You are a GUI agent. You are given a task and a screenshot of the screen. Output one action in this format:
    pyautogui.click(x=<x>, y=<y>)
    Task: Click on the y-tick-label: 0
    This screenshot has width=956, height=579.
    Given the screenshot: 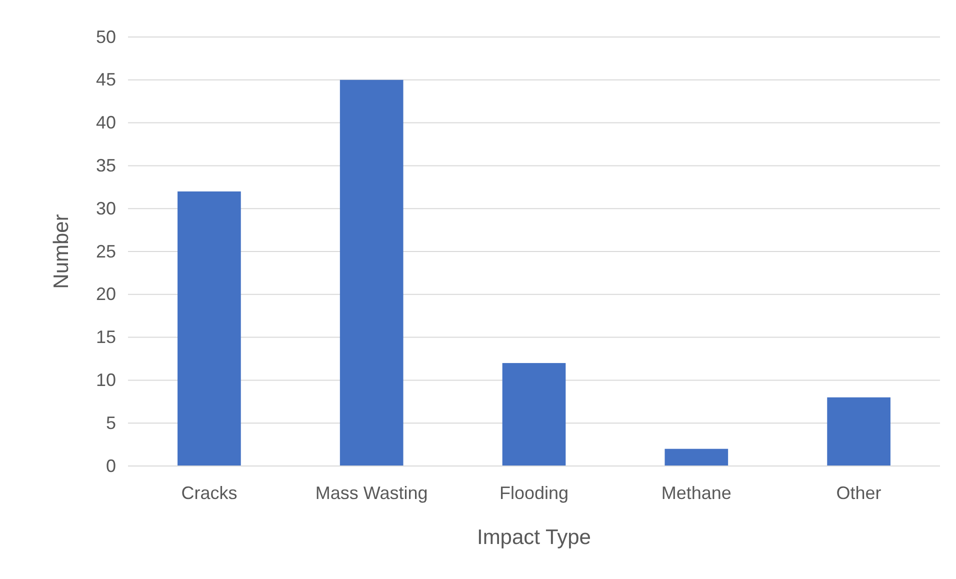 What is the action you would take?
    pyautogui.click(x=111, y=466)
    